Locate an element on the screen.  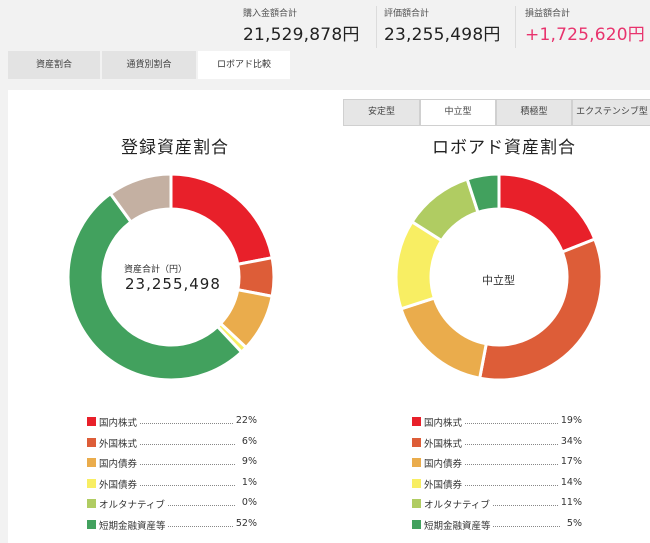
legend-value: 52% is located at coordinates (245, 523).